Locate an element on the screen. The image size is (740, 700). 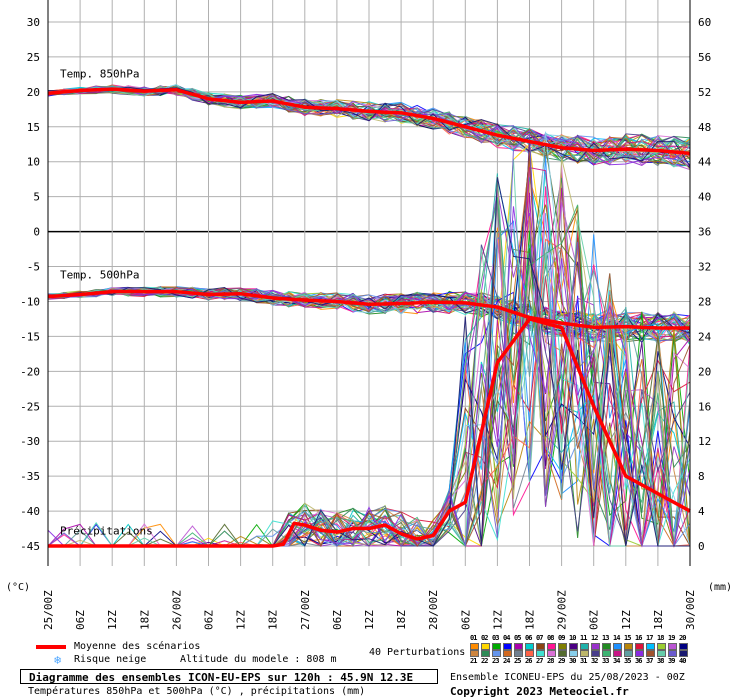
member-number: 23 is located at coordinates (496, 661).